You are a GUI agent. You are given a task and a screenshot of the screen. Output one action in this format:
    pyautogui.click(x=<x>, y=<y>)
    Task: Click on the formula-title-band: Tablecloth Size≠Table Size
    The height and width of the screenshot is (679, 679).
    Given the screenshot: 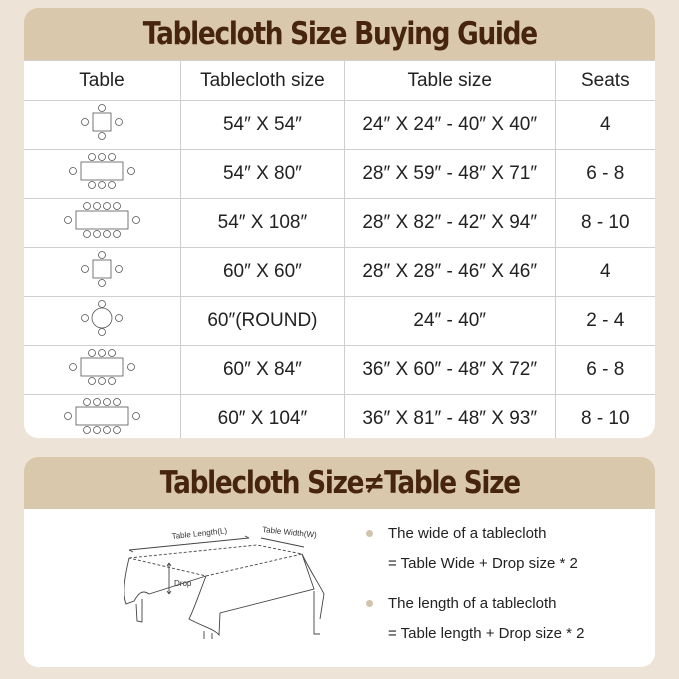 What is the action you would take?
    pyautogui.click(x=339, y=483)
    